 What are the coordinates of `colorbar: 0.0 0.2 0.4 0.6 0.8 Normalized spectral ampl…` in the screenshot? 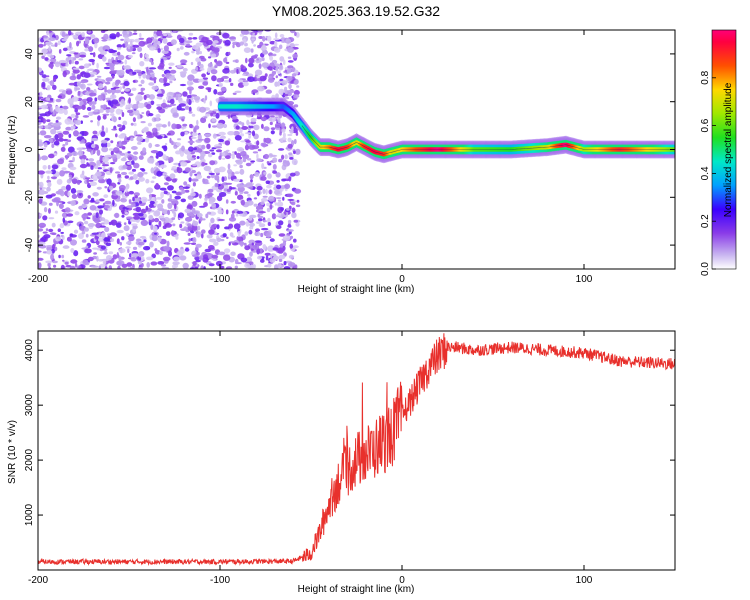 It's located at (718, 152).